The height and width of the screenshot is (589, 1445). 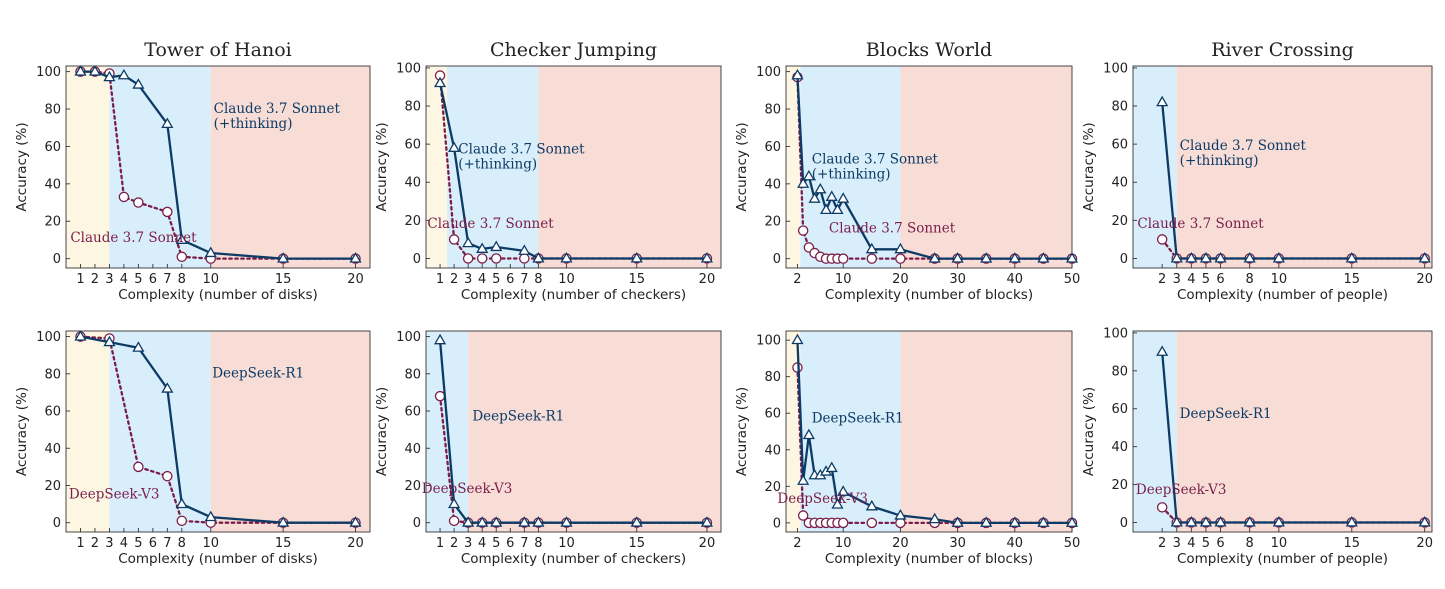 I want to click on x-tick-label: 5, so click(x=138, y=279).